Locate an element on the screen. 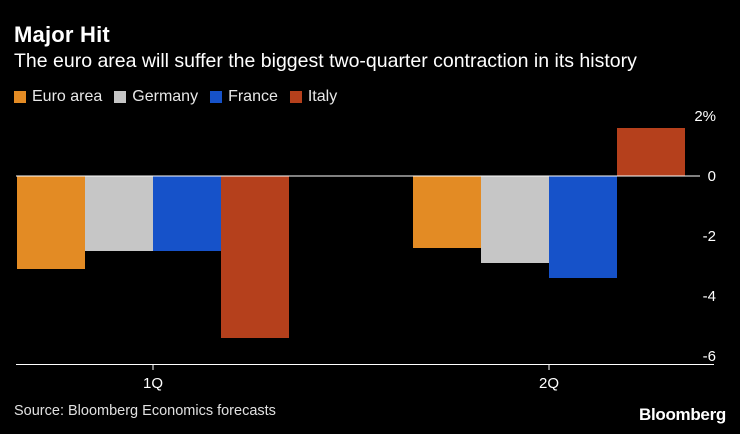 The height and width of the screenshot is (434, 740). bloomberg-logo: Bloomberg is located at coordinates (682, 414).